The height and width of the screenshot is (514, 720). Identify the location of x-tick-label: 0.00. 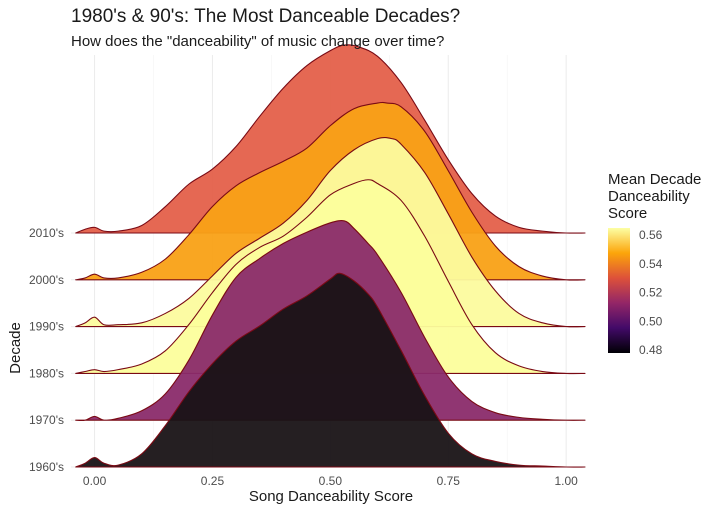
(95, 481).